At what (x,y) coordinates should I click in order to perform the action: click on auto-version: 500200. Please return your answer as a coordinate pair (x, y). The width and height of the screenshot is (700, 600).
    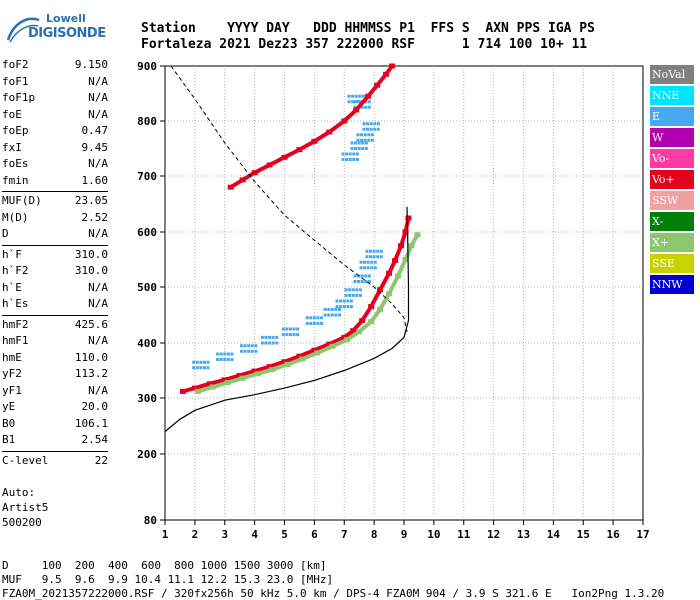
    Looking at the image, I should click on (22, 522).